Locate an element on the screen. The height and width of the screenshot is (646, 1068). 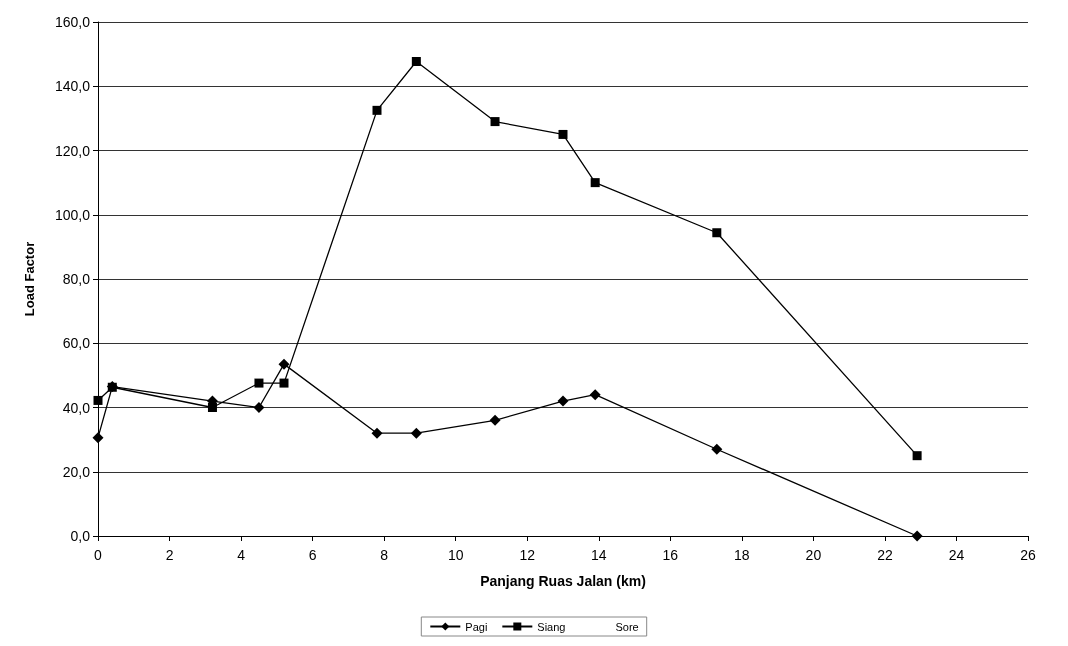
text: Sore is located at coordinates (627, 626).